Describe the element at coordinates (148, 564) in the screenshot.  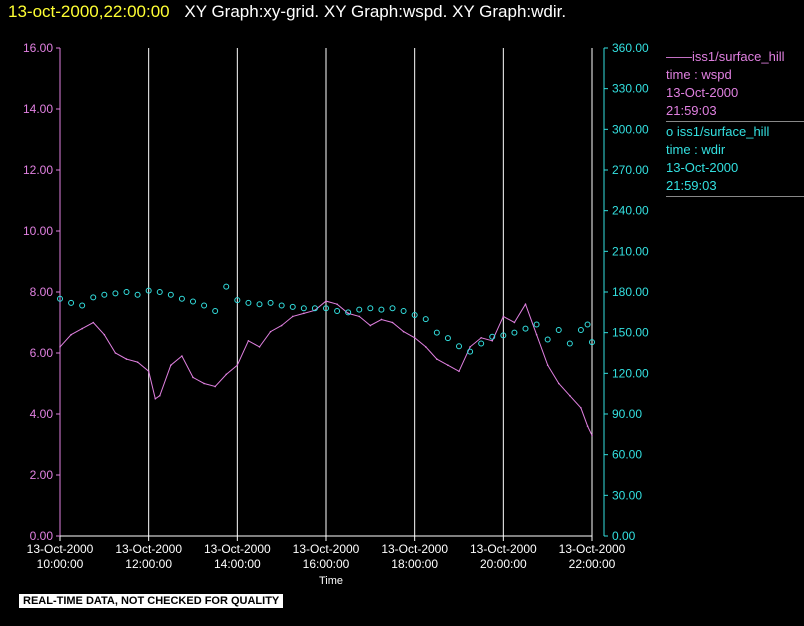
I see `x-tick-time: 12:00:00` at that location.